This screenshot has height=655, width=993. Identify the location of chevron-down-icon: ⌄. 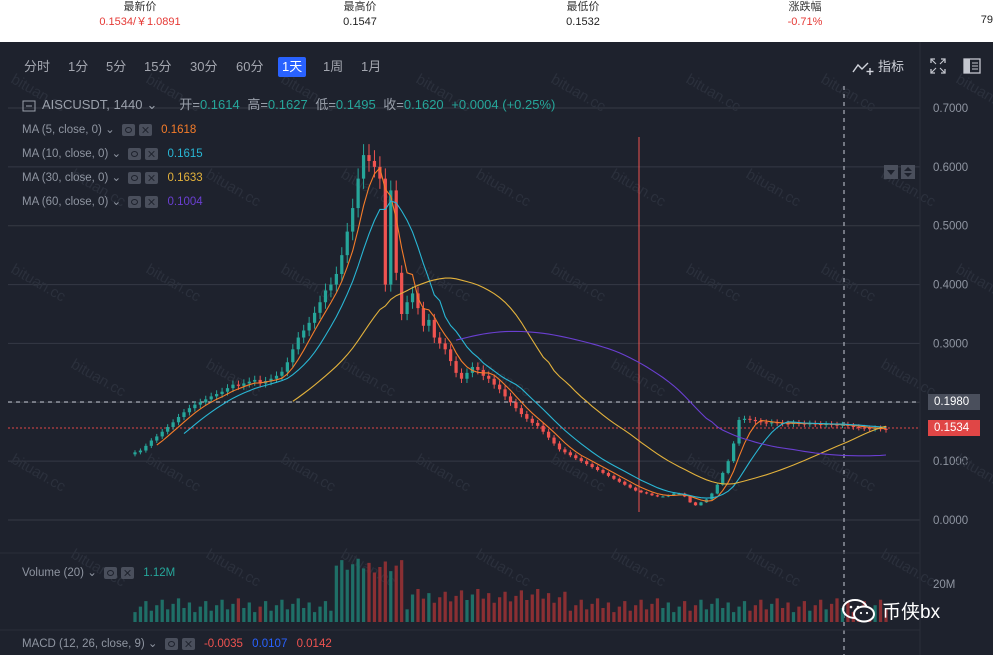
(152, 104).